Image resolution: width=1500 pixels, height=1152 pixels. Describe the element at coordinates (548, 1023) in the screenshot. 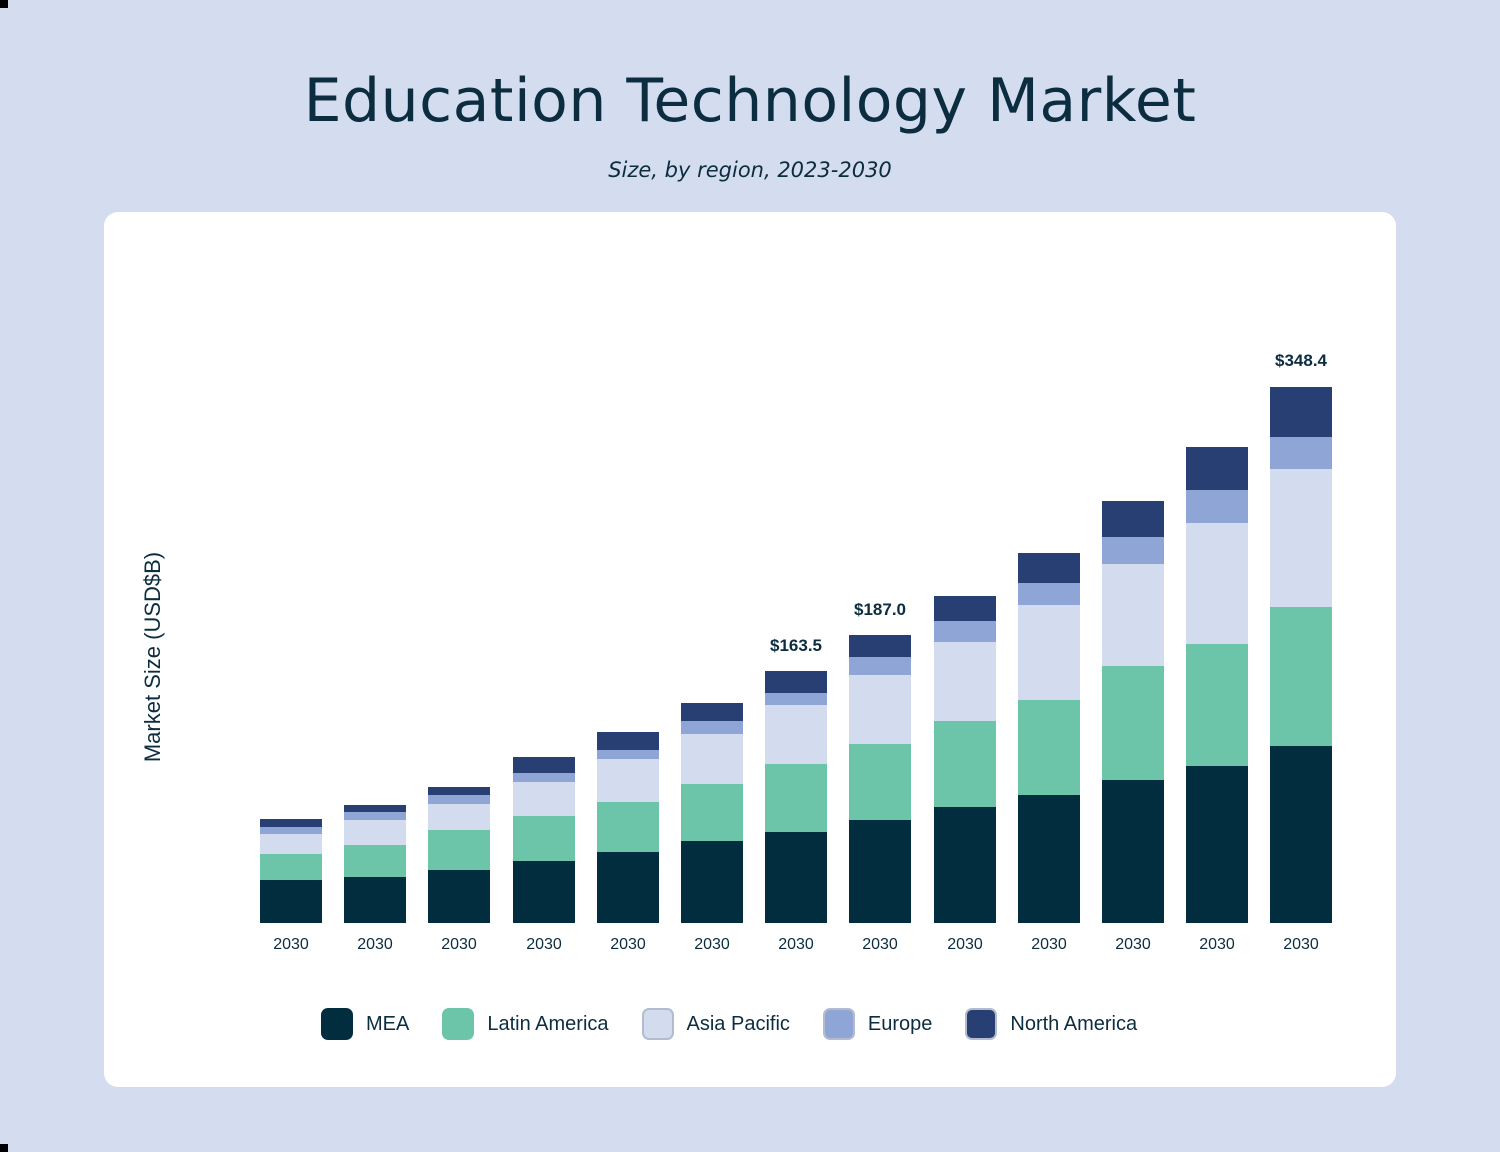

I see `legend-label: Latin America` at that location.